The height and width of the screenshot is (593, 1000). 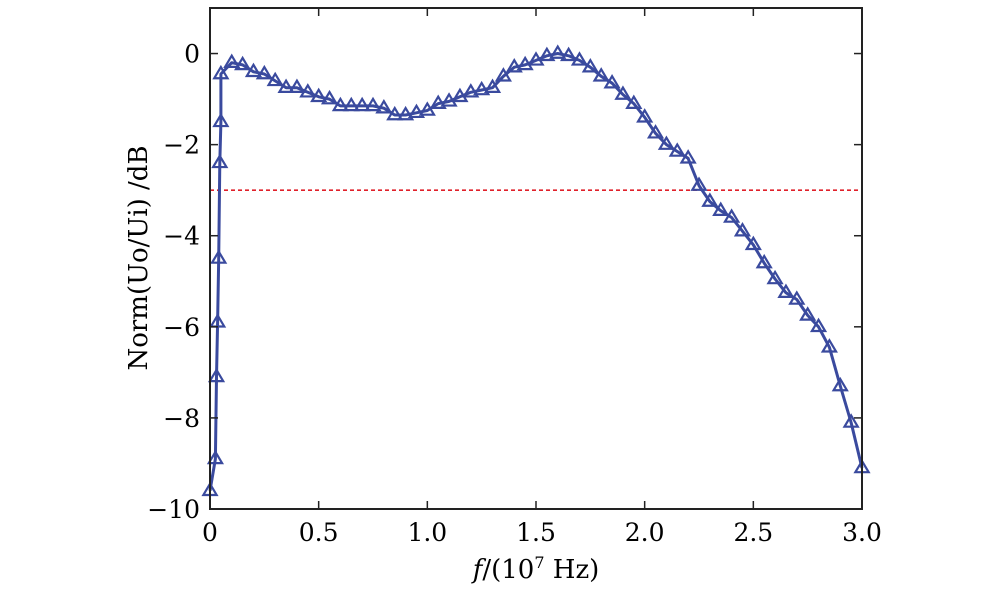 What do you see at coordinates (181, 327) in the screenshot?
I see `y-tick-label: −6` at bounding box center [181, 327].